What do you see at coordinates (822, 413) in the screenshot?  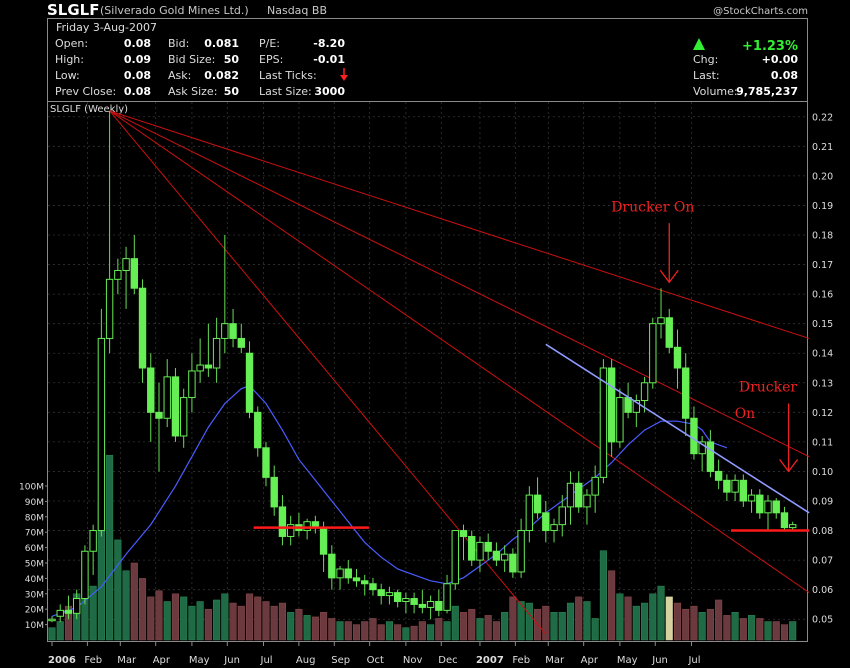 I see `y-tick-label: 0.12` at bounding box center [822, 413].